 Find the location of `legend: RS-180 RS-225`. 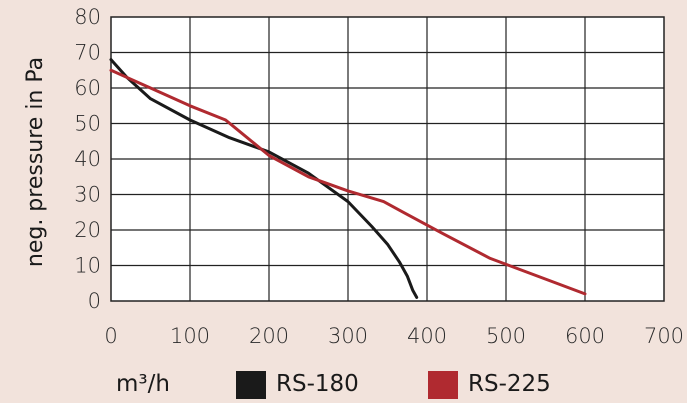

legend: RS-180 RS-225 is located at coordinates (393, 385).